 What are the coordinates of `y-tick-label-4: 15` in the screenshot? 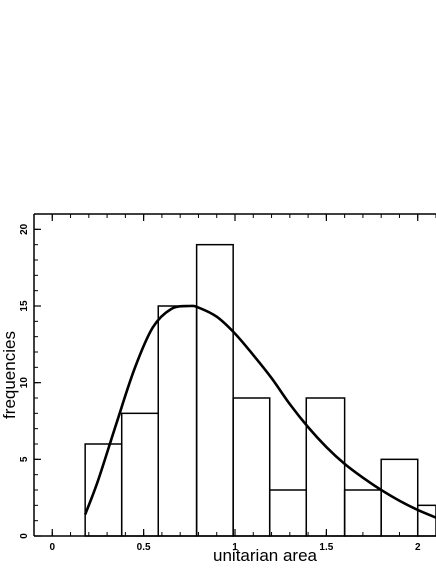 It's located at (24, 306).